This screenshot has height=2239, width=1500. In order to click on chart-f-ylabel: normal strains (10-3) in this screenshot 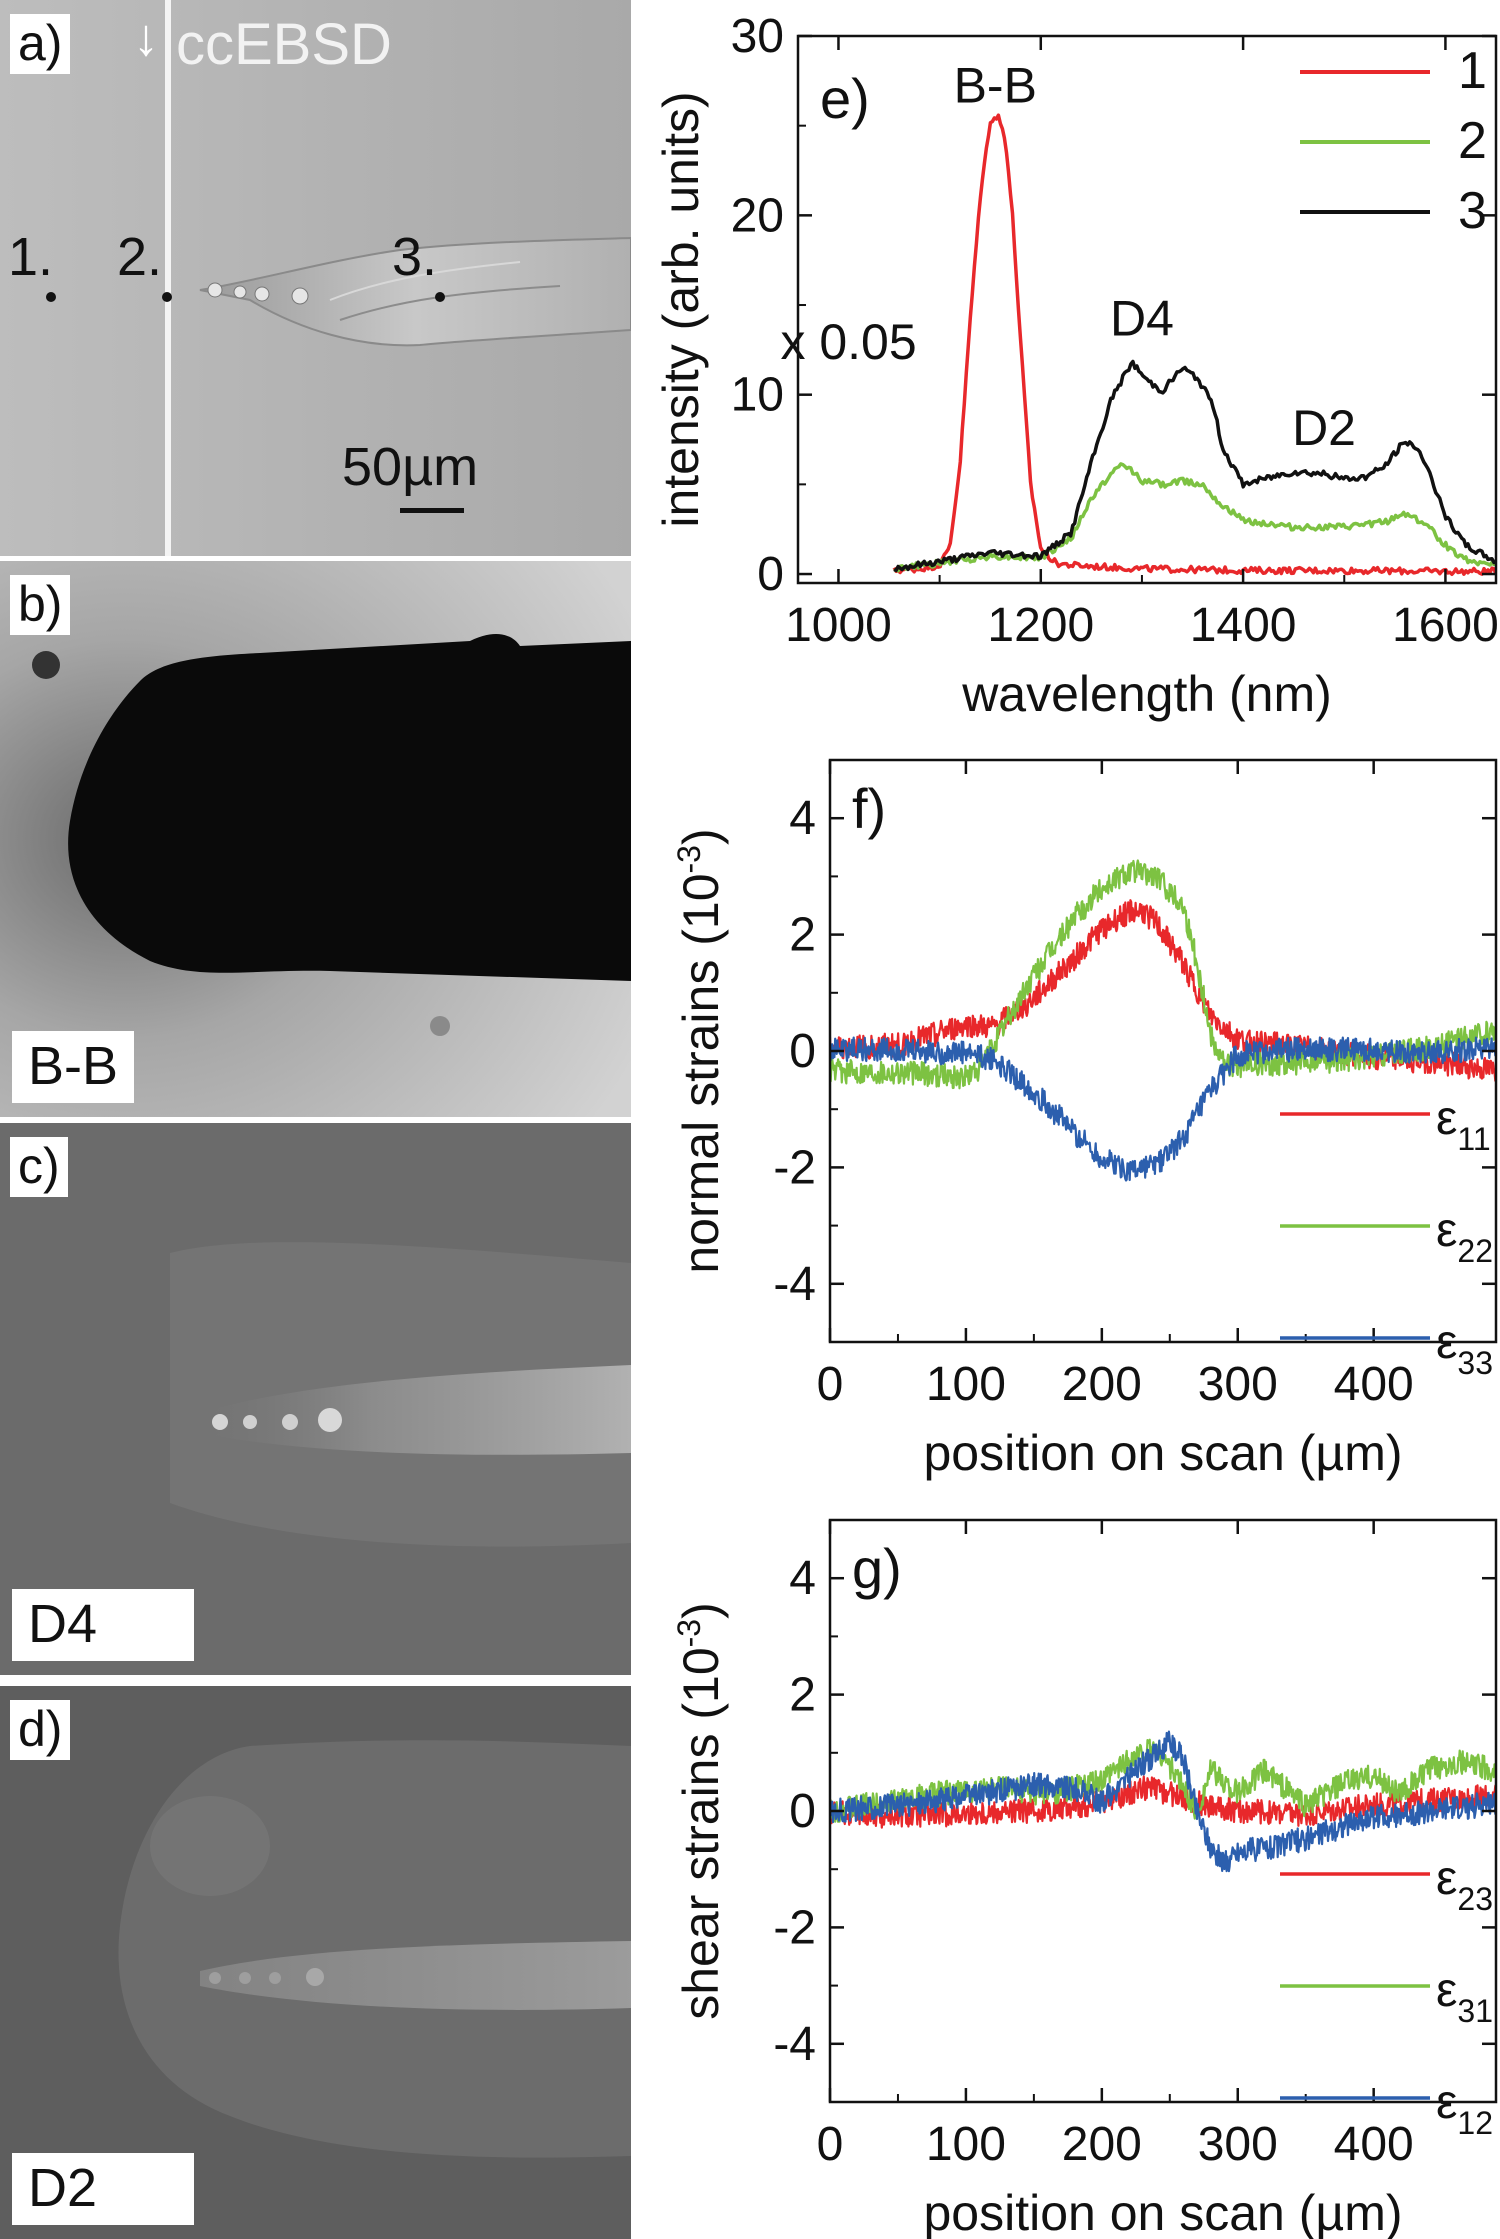, I will do `click(700, 1050)`.